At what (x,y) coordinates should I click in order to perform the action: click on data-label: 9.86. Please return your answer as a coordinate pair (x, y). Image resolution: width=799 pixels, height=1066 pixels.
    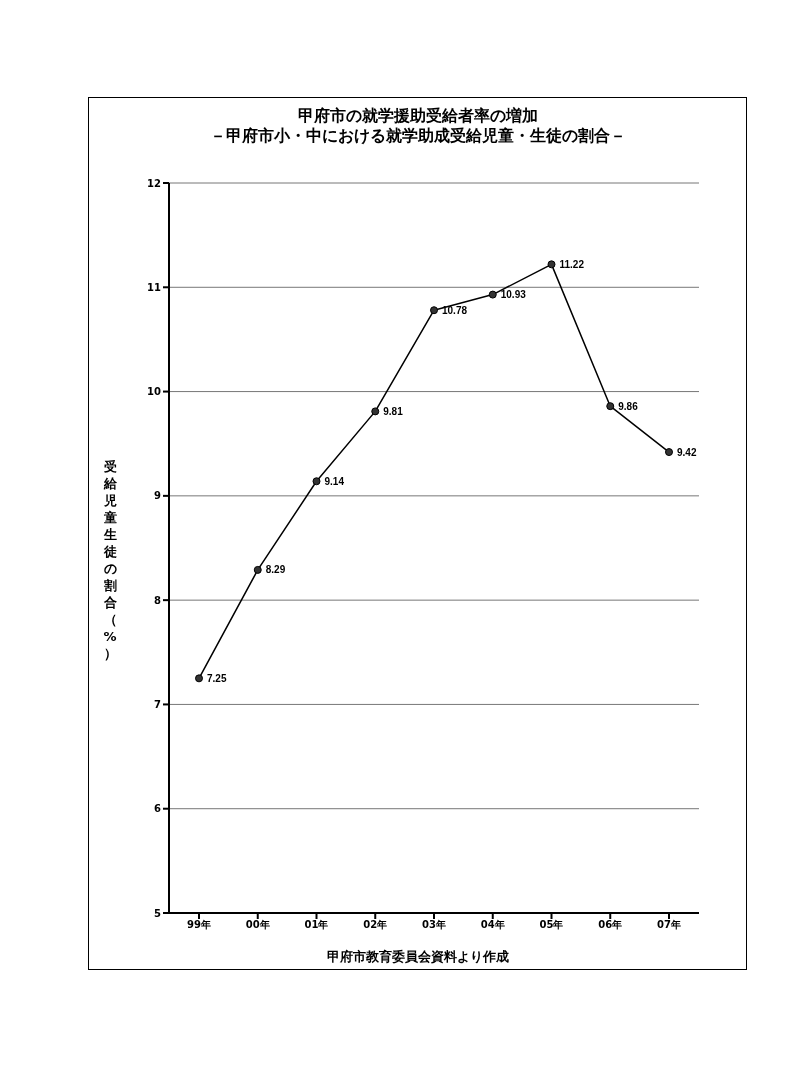
    Looking at the image, I should click on (628, 406).